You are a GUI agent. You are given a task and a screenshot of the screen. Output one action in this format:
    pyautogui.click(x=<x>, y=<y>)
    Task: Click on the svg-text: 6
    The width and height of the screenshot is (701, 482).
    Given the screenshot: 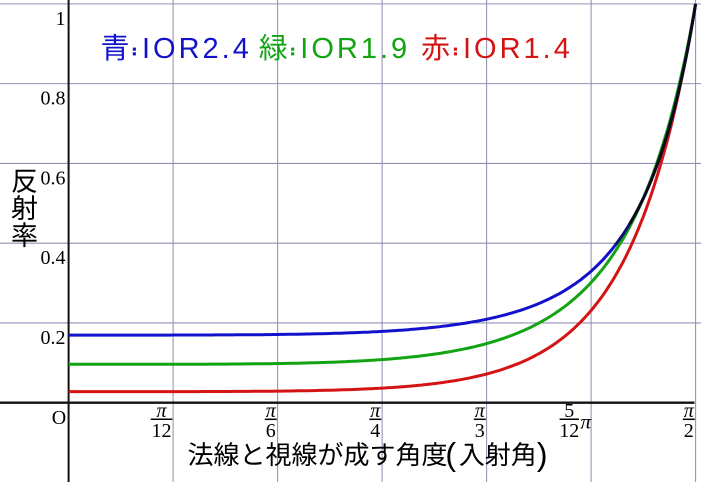 What is the action you would take?
    pyautogui.click(x=271, y=431)
    